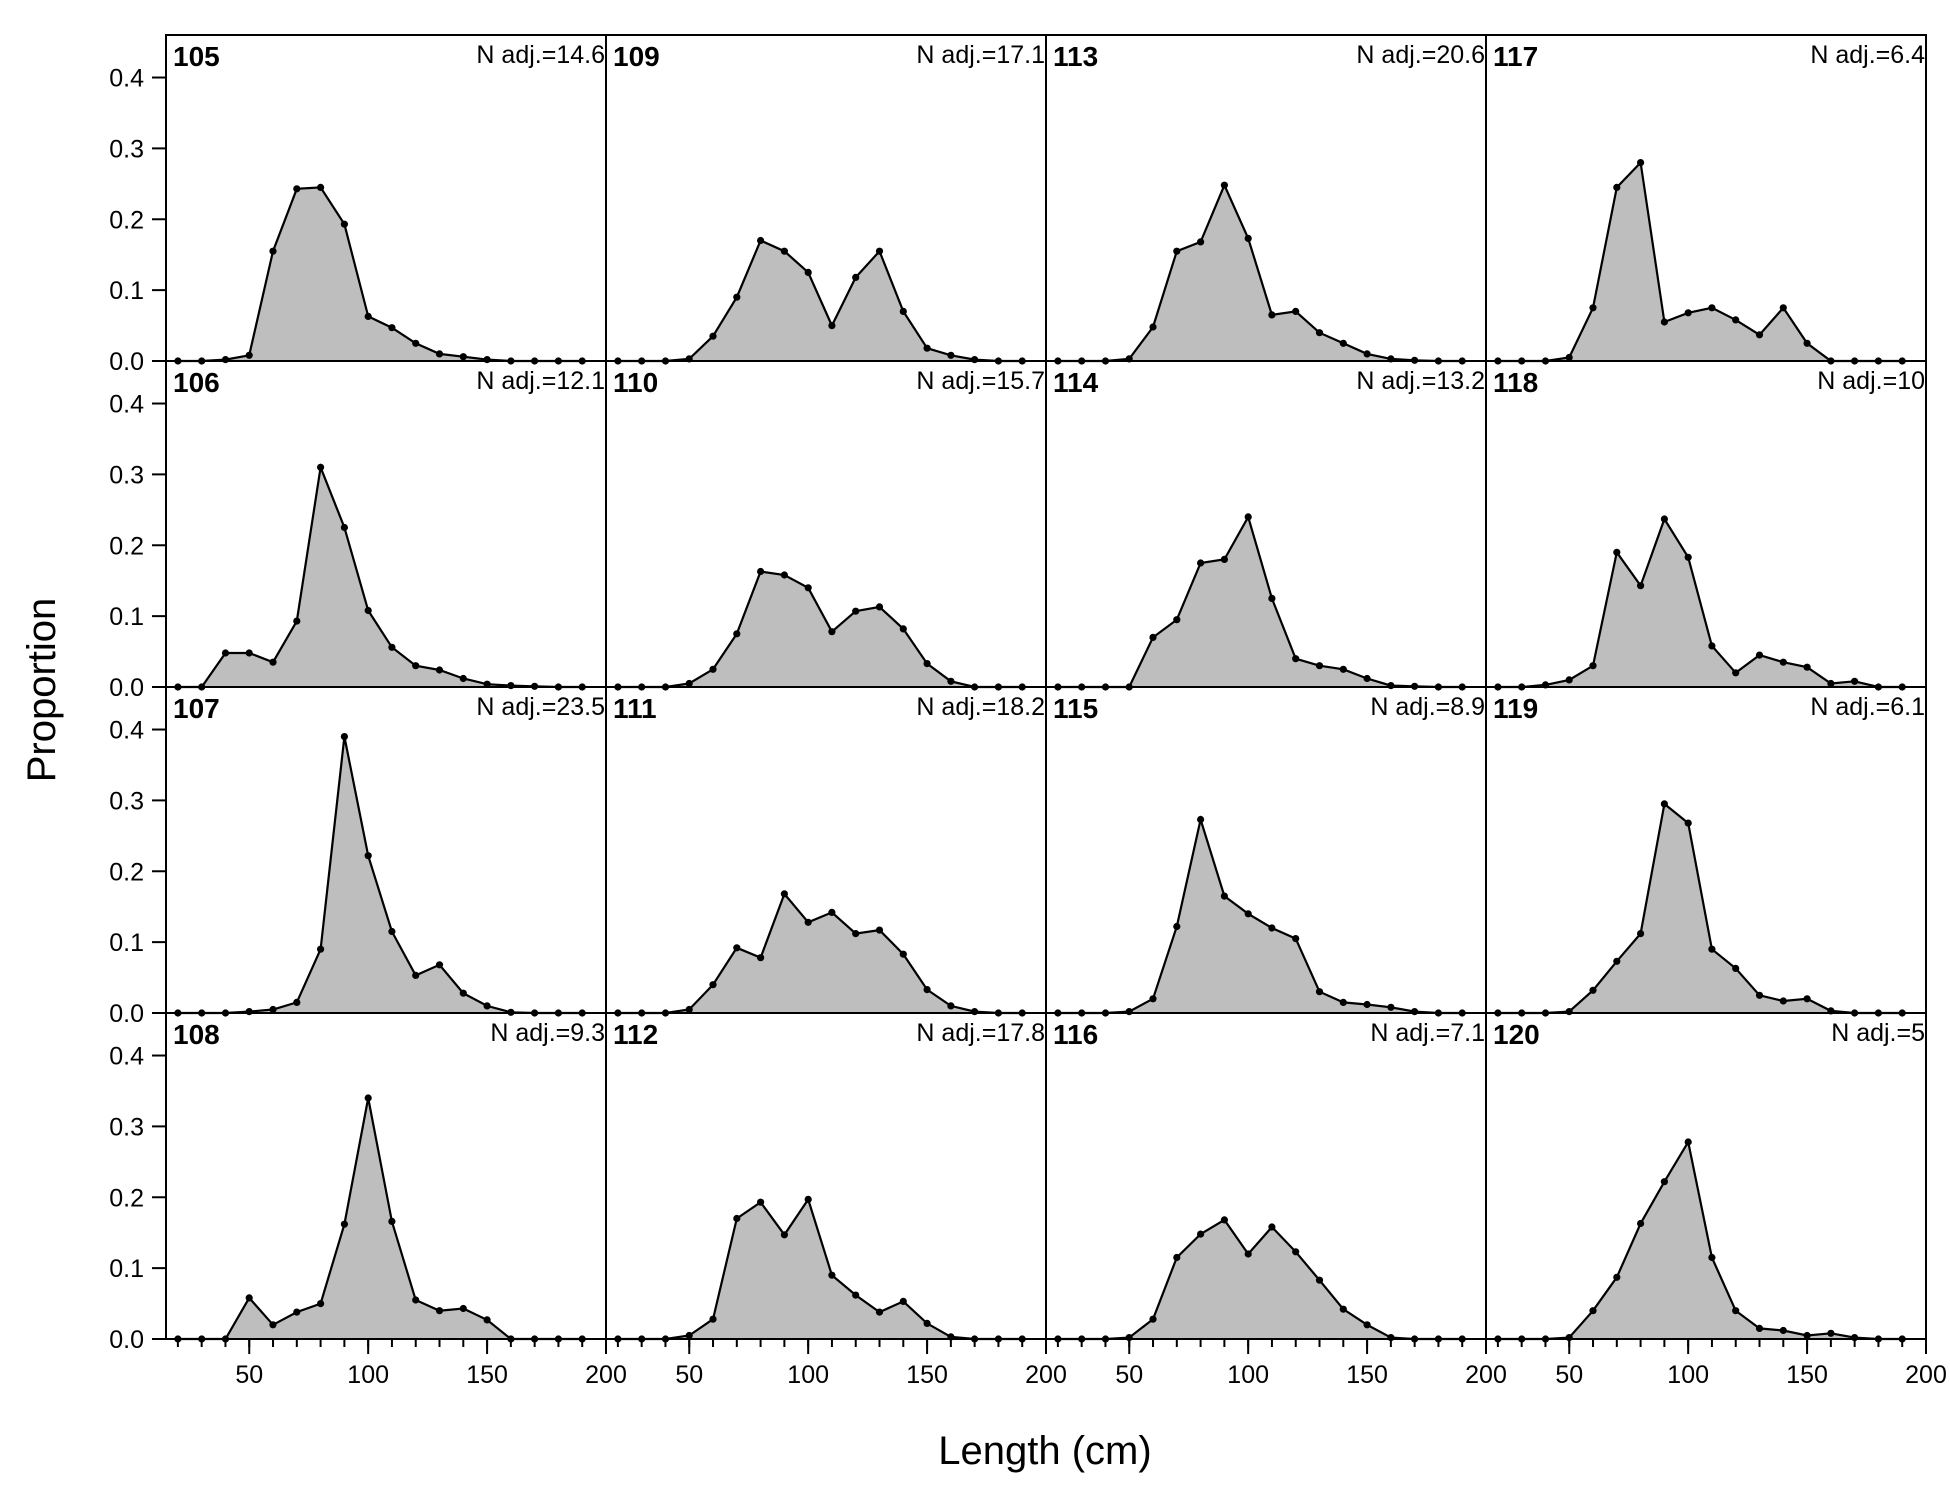  Describe the element at coordinates (196, 708) in the screenshot. I see `panel-label: 107` at that location.